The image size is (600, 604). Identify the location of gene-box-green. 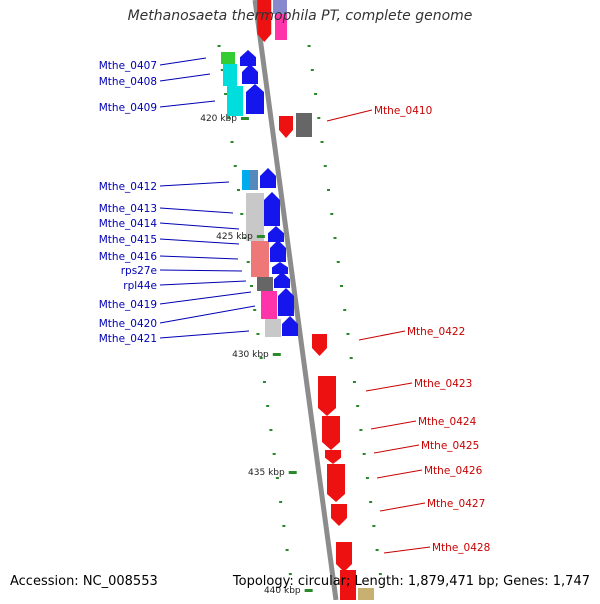
(228, 58).